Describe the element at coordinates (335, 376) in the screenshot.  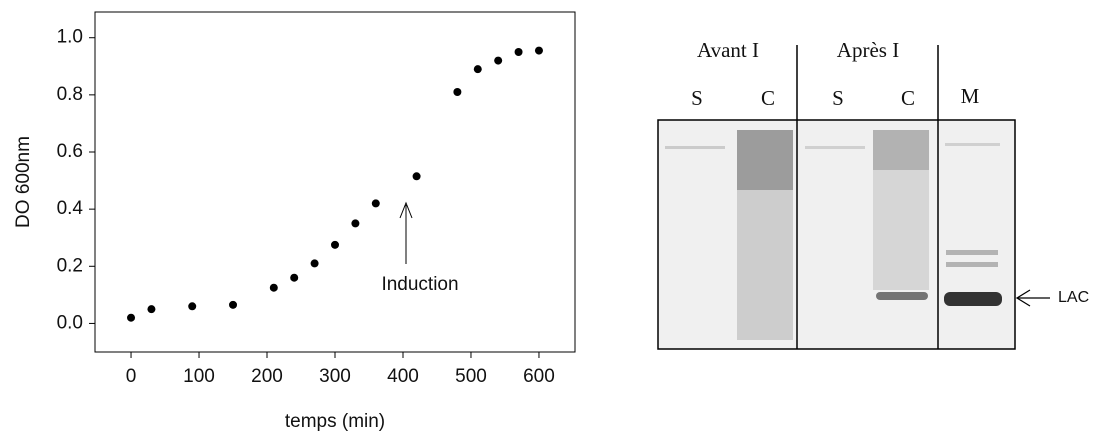
I see `x-tick-label: 300` at that location.